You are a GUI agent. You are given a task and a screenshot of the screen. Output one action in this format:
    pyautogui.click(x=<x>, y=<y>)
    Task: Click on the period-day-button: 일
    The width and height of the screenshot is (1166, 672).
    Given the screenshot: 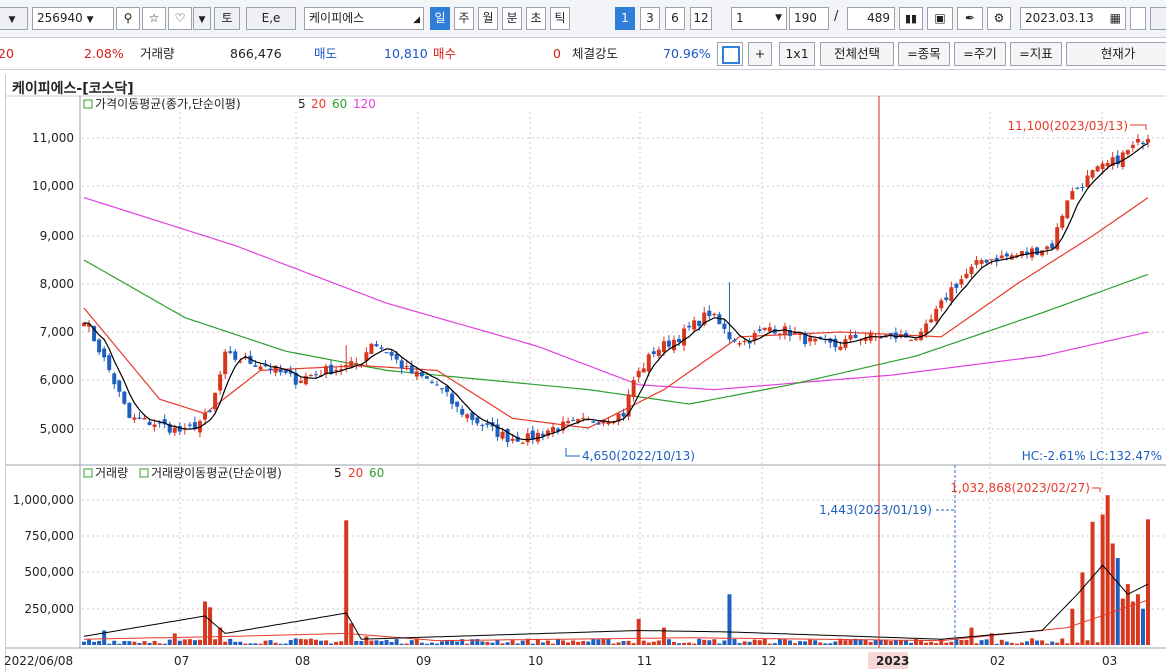 What is the action you would take?
    pyautogui.click(x=440, y=18)
    